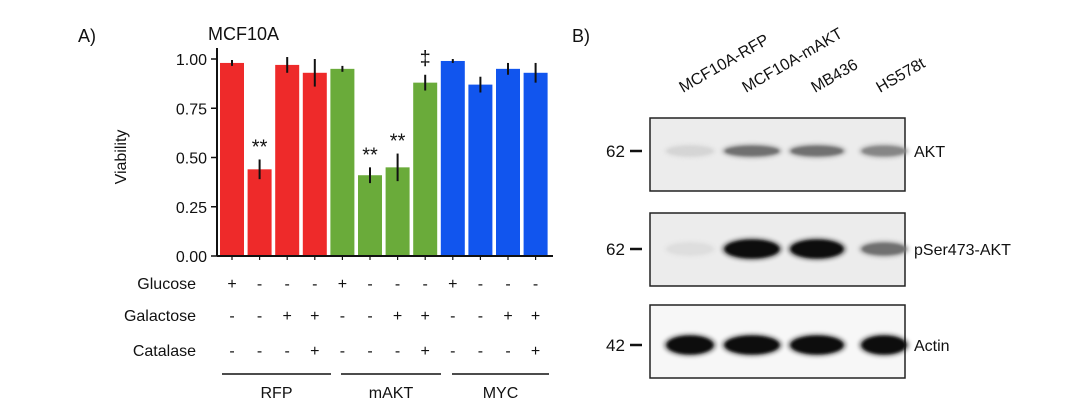 The image size is (1080, 417). What do you see at coordinates (615, 345) in the screenshot?
I see `mw-marker: 42` at bounding box center [615, 345].